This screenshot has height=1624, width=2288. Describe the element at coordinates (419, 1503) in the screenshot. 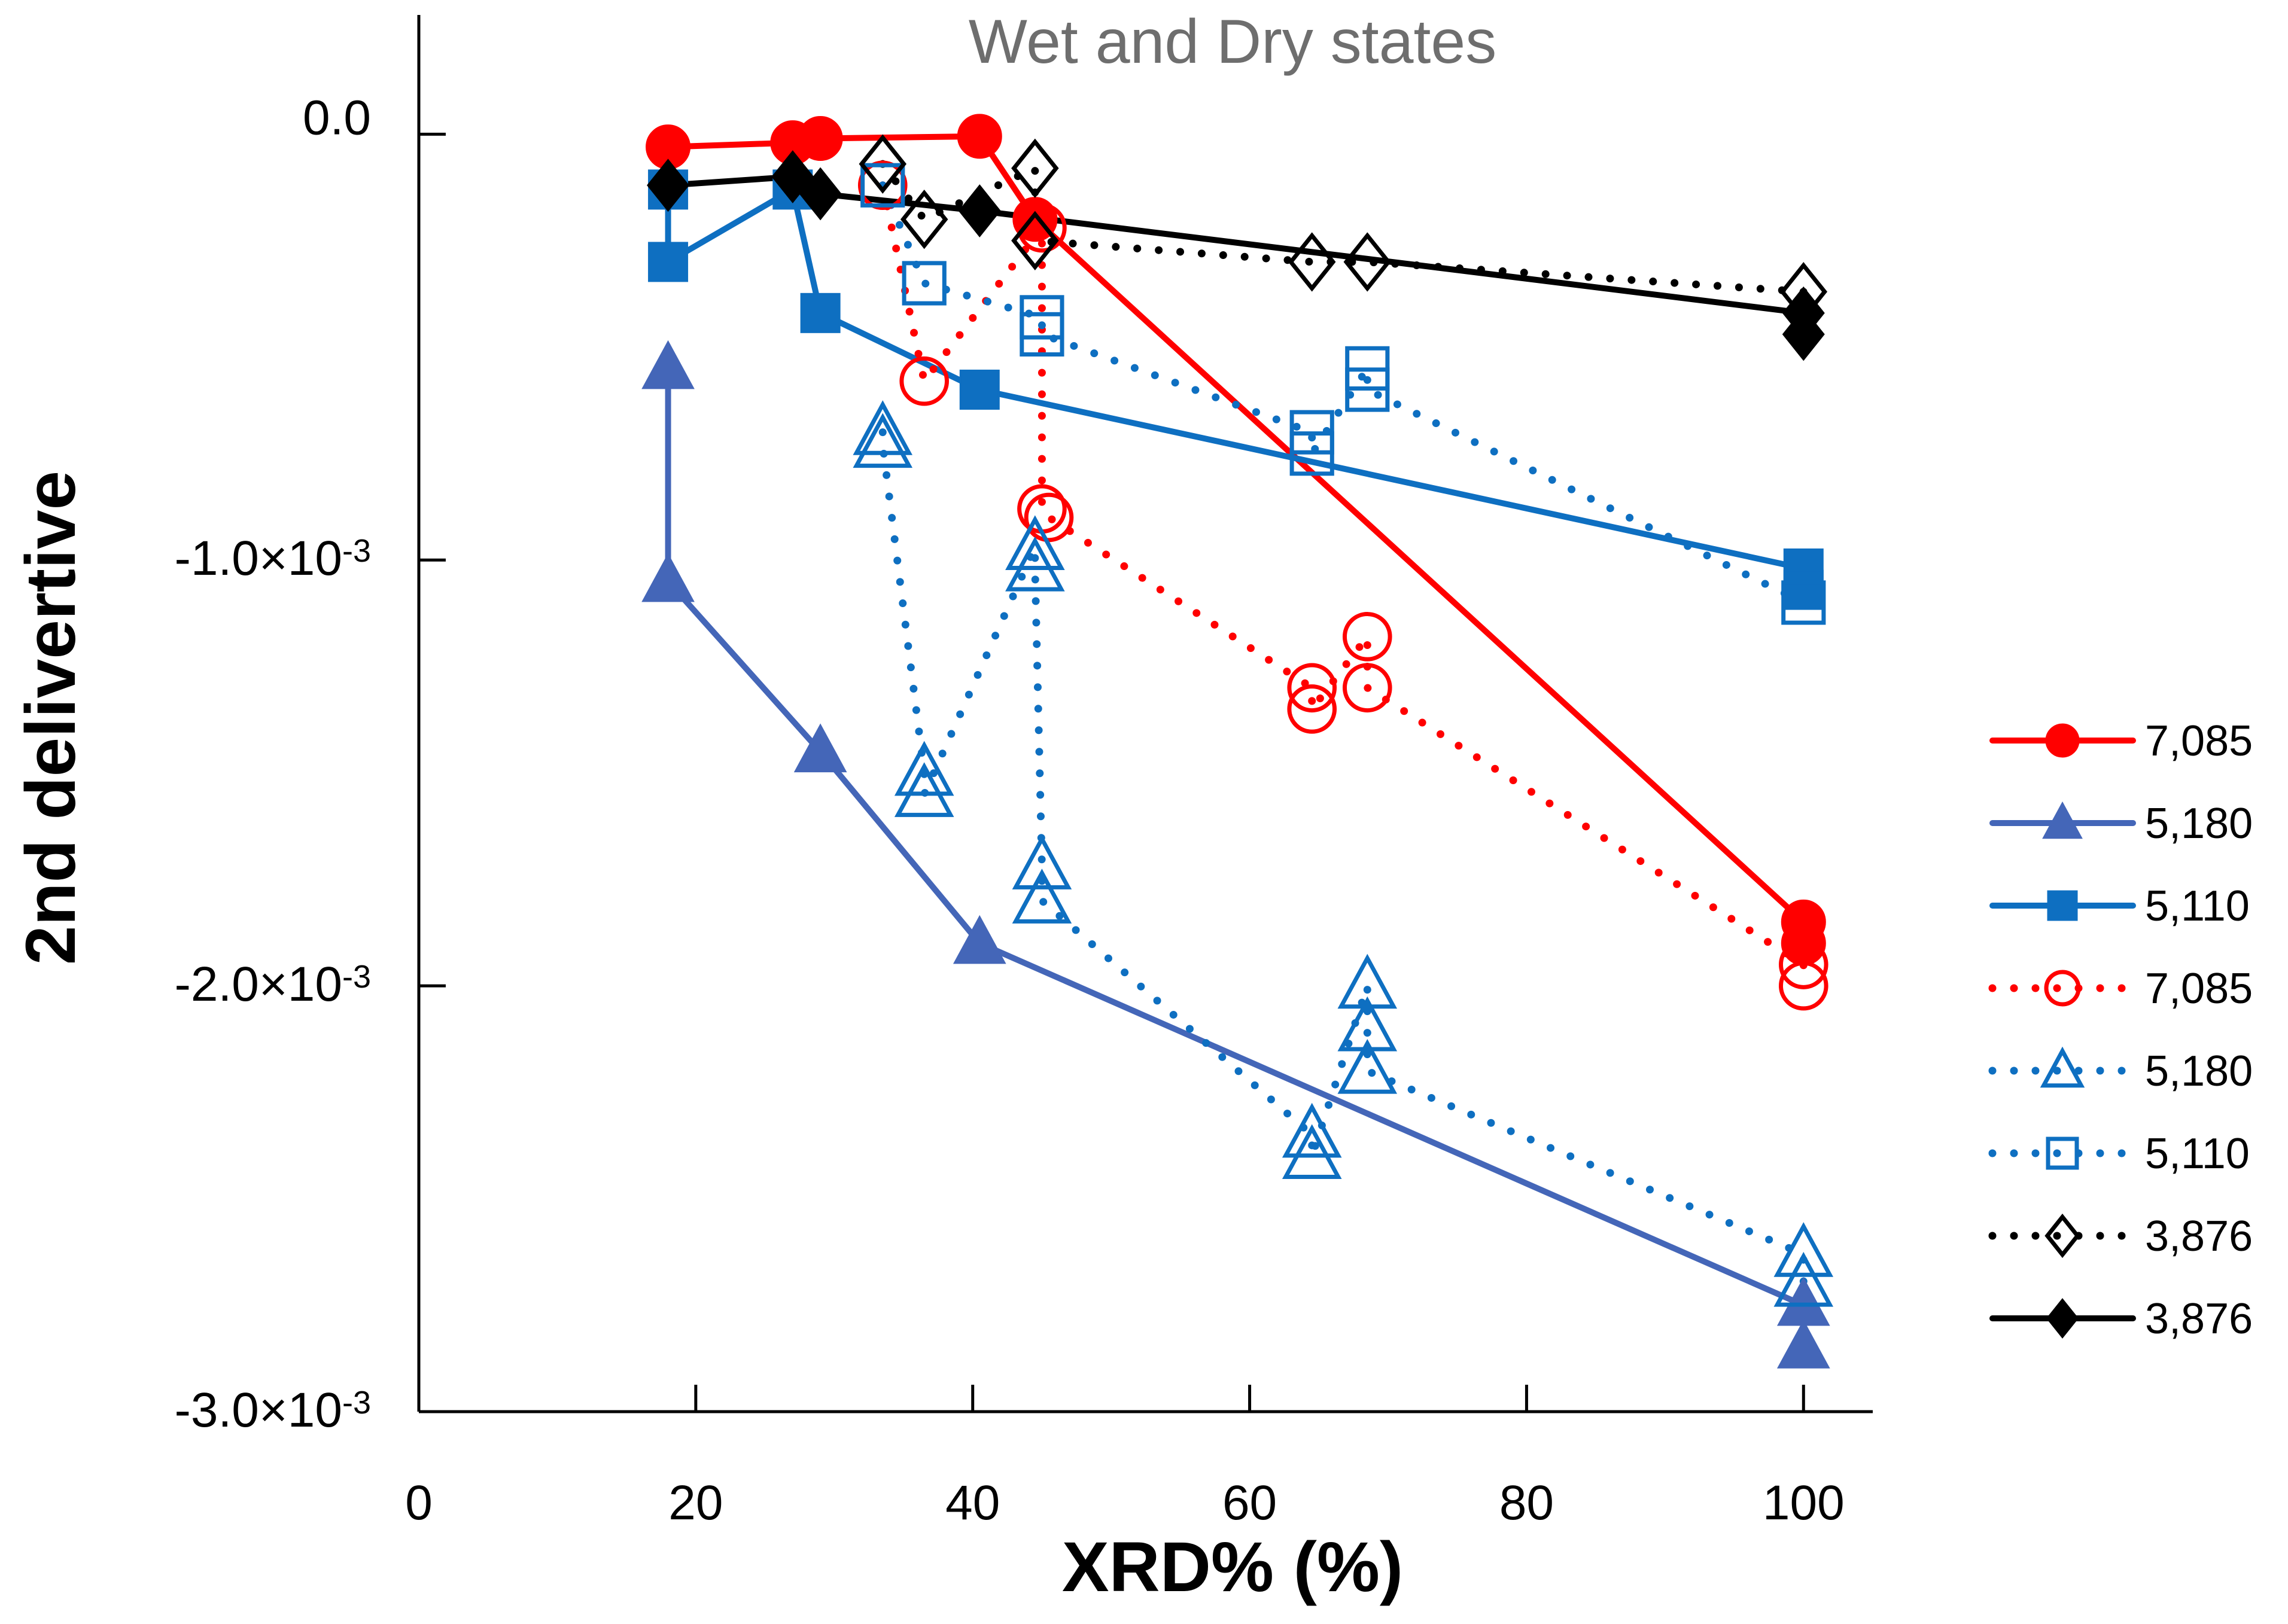

I see `x-tick-label: 0` at that location.